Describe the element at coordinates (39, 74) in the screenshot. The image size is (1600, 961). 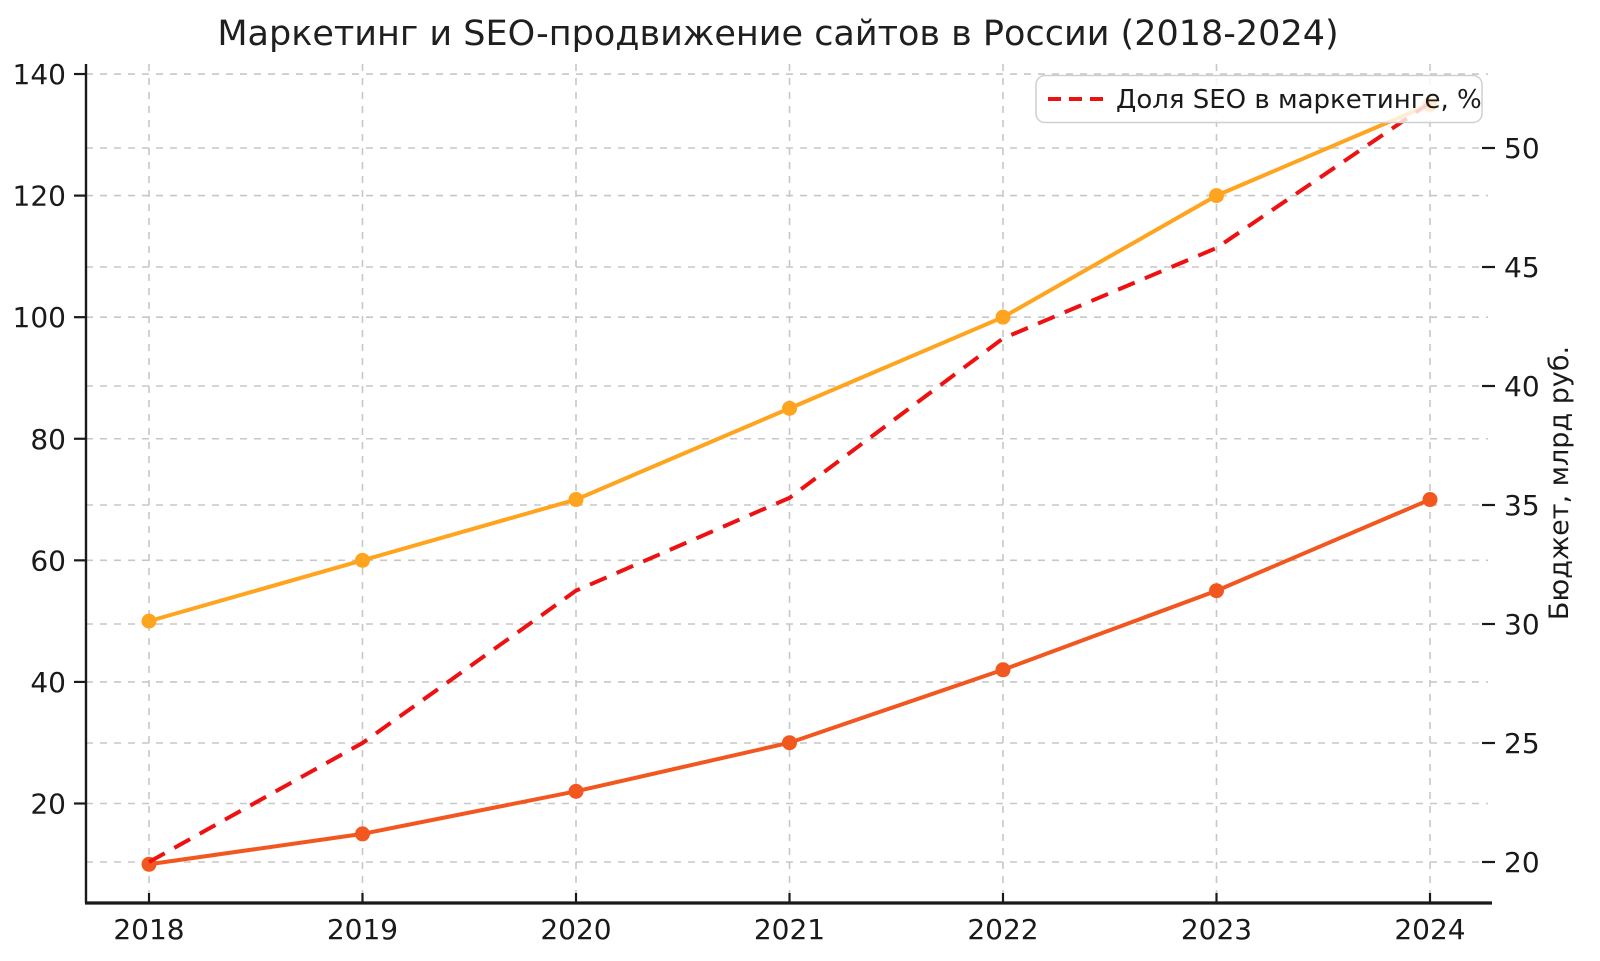
I see `y-left-tick-label: 140` at that location.